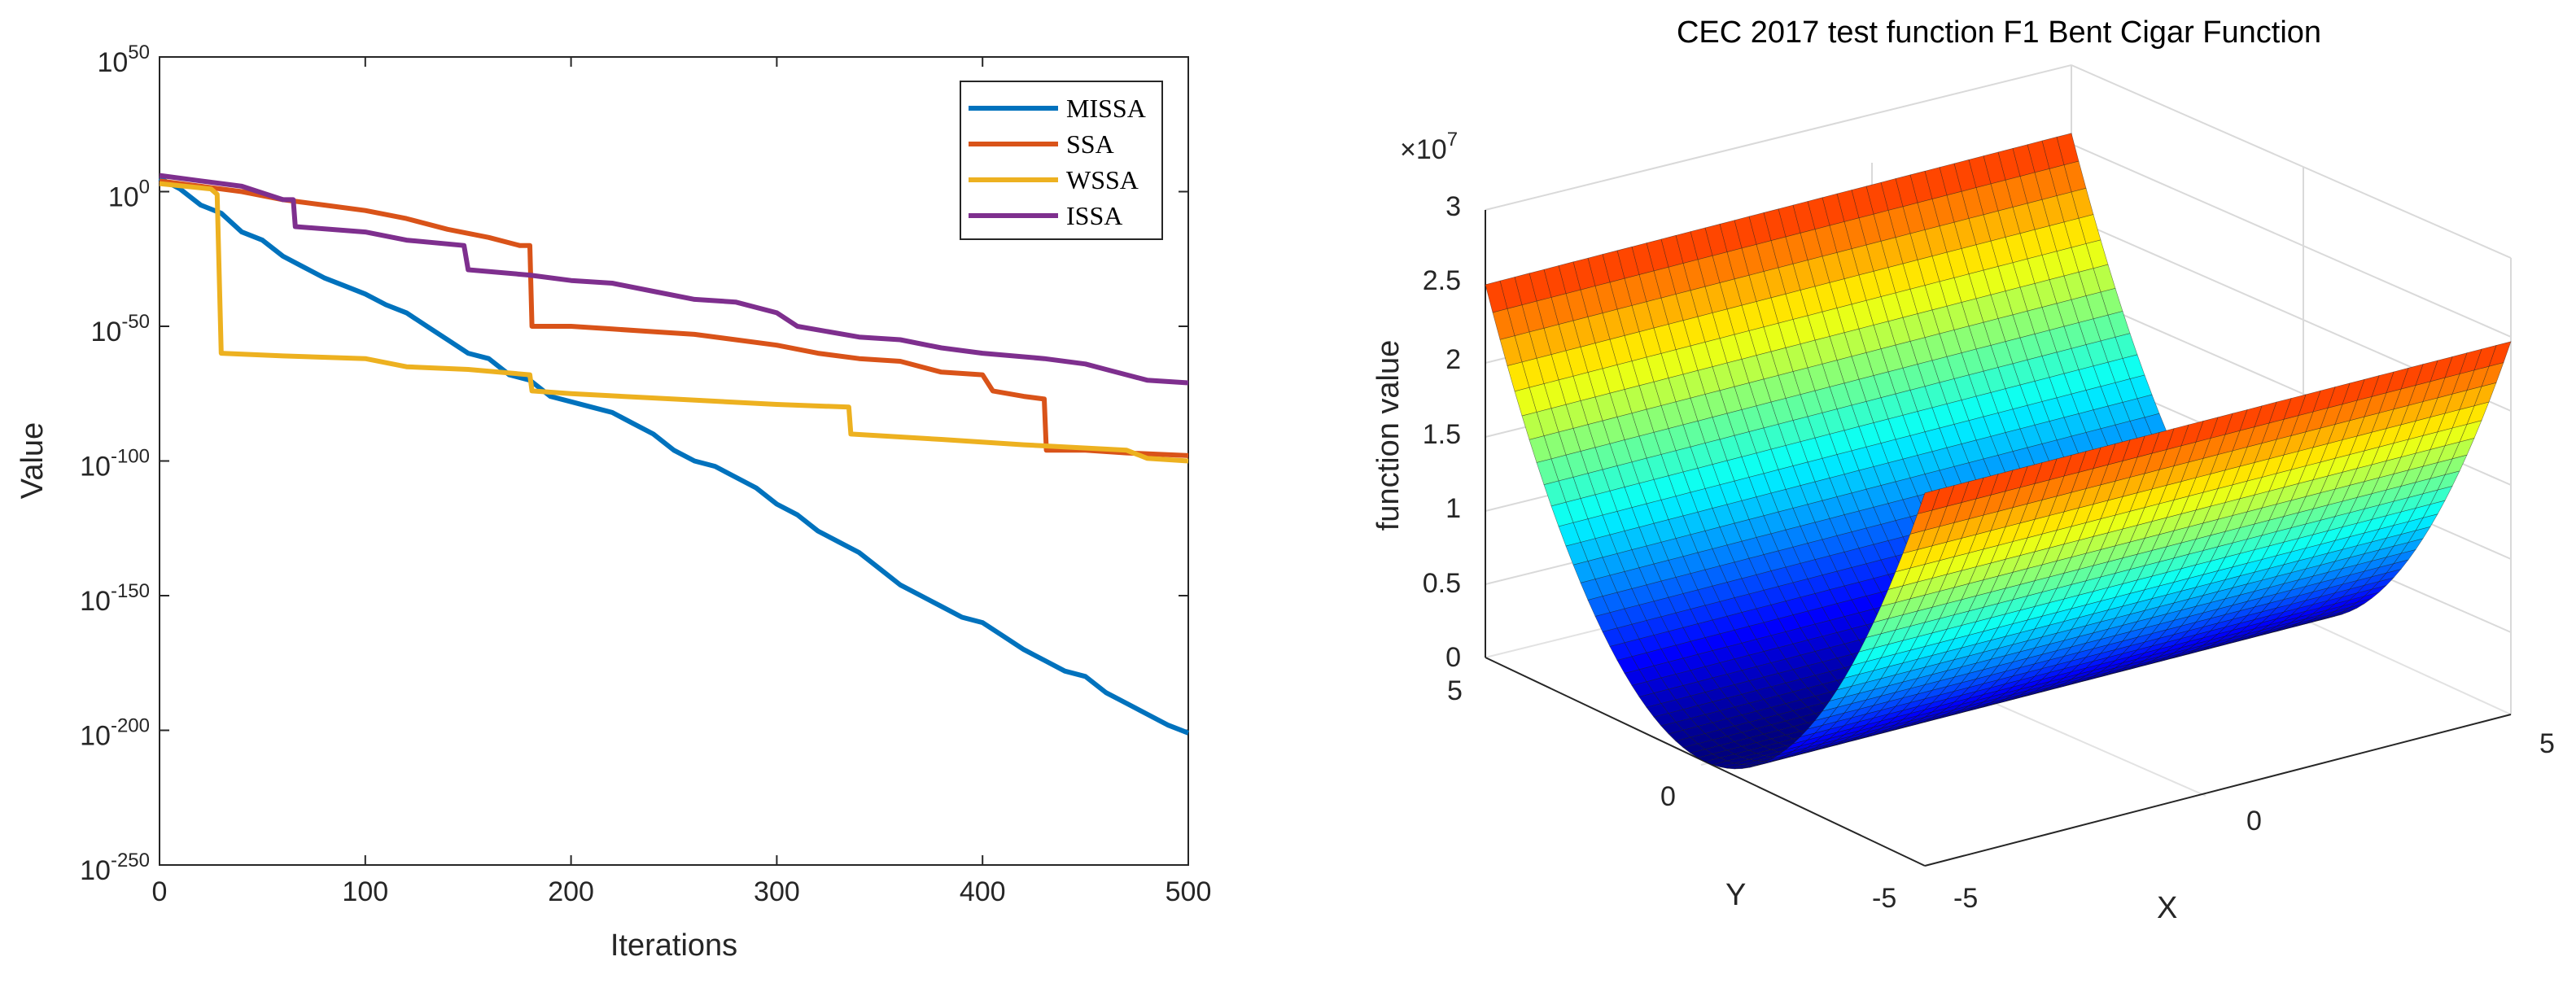 The image size is (2576, 996). What do you see at coordinates (1442, 434) in the screenshot?
I see `z-tick-1-5: 1.5` at bounding box center [1442, 434].